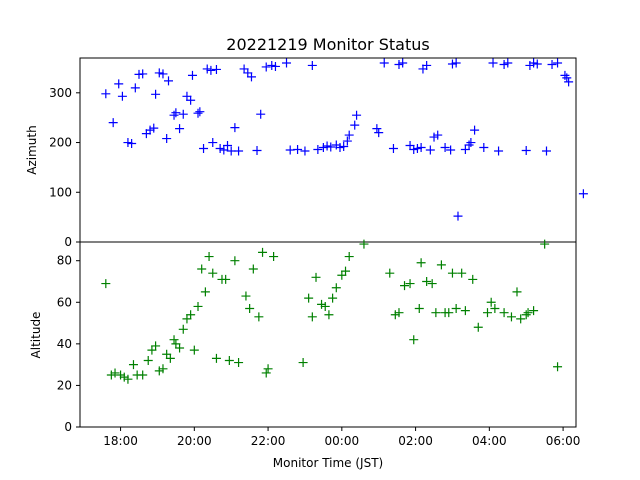 The width and height of the screenshot is (640, 480). What do you see at coordinates (328, 463) in the screenshot?
I see `x-axis-label: Monitor Time (JST)` at bounding box center [328, 463].